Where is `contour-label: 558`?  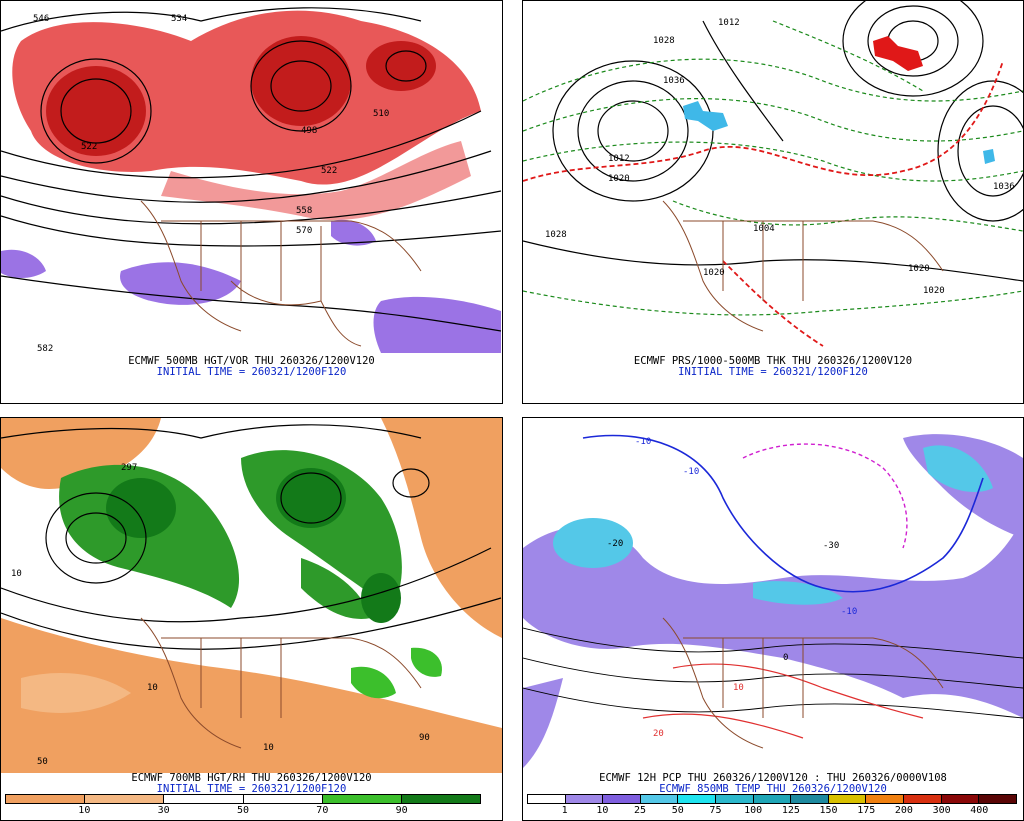 contour-label: 558 is located at coordinates (304, 211).